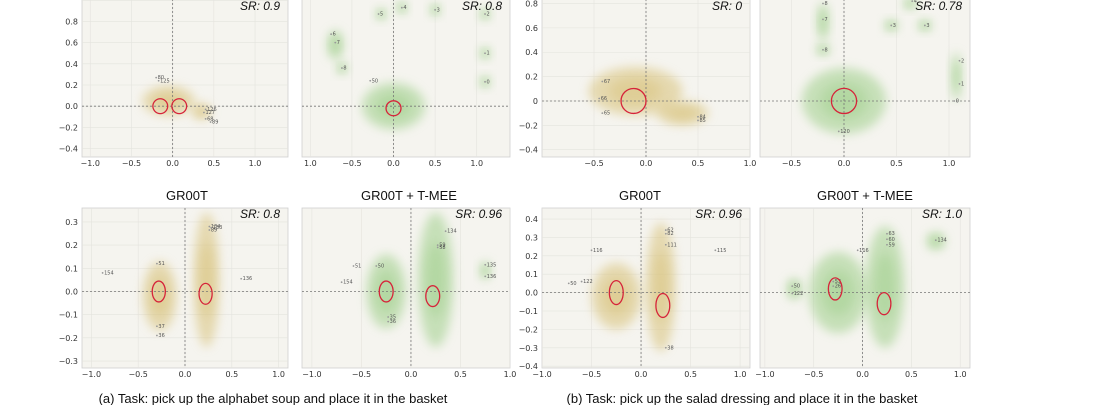  Describe the element at coordinates (640, 195) in the screenshot. I see `row-title-b-left: GR00T` at that location.